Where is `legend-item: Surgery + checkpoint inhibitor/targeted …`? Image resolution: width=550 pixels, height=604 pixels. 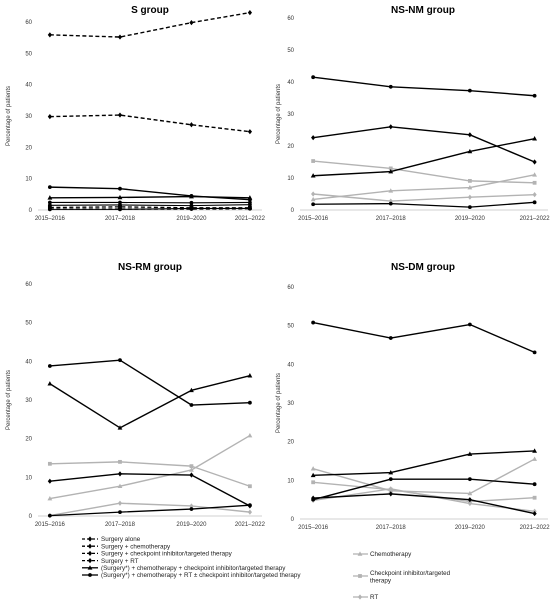 legend-item: Surgery + checkpoint inhibitor/targeted … is located at coordinates (157, 554).